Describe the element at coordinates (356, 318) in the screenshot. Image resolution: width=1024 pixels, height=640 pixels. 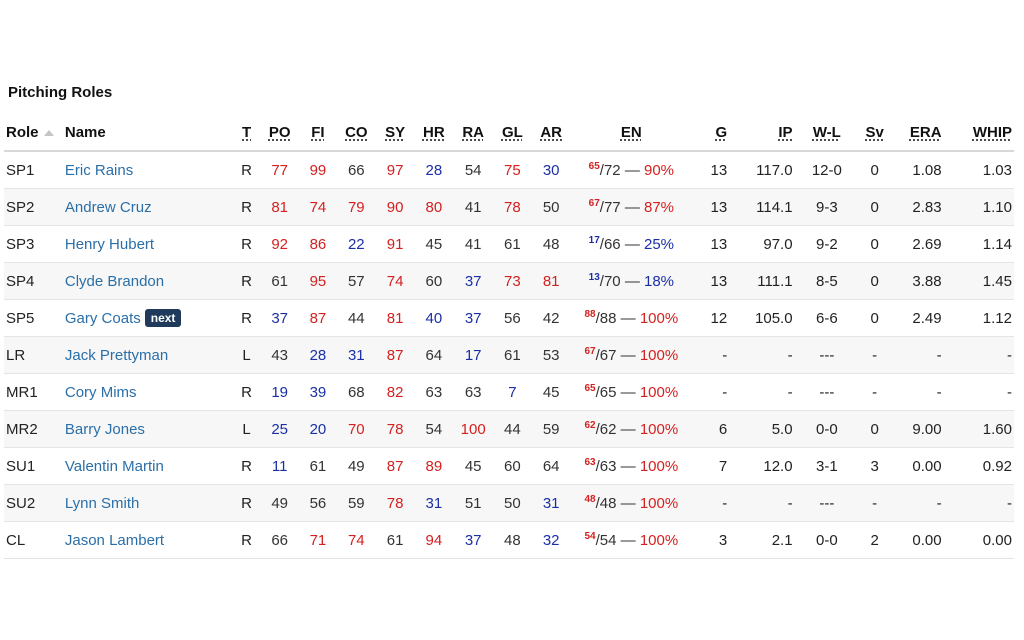
I see `cell-co: 44` at that location.